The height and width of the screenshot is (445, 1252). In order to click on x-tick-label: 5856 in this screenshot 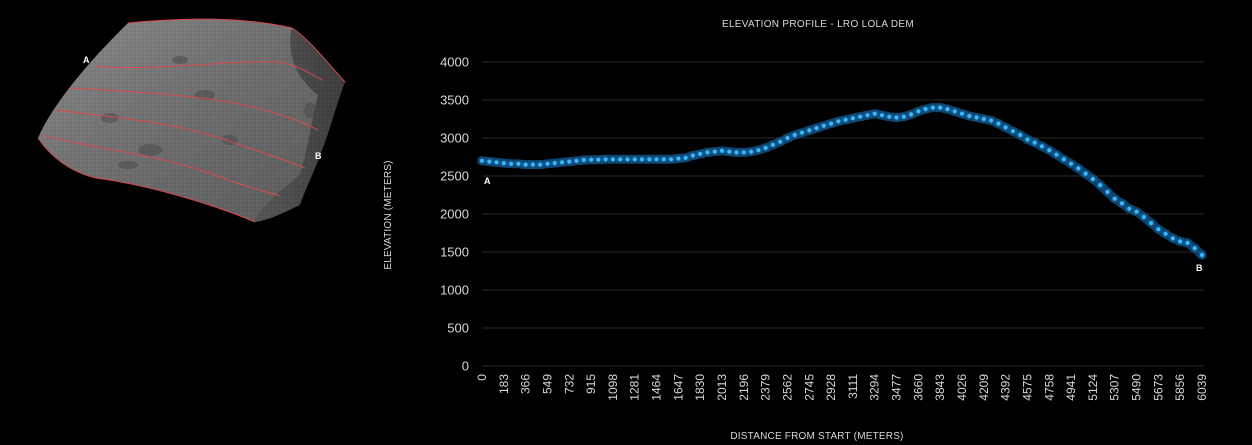, I will do `click(1180, 387)`.